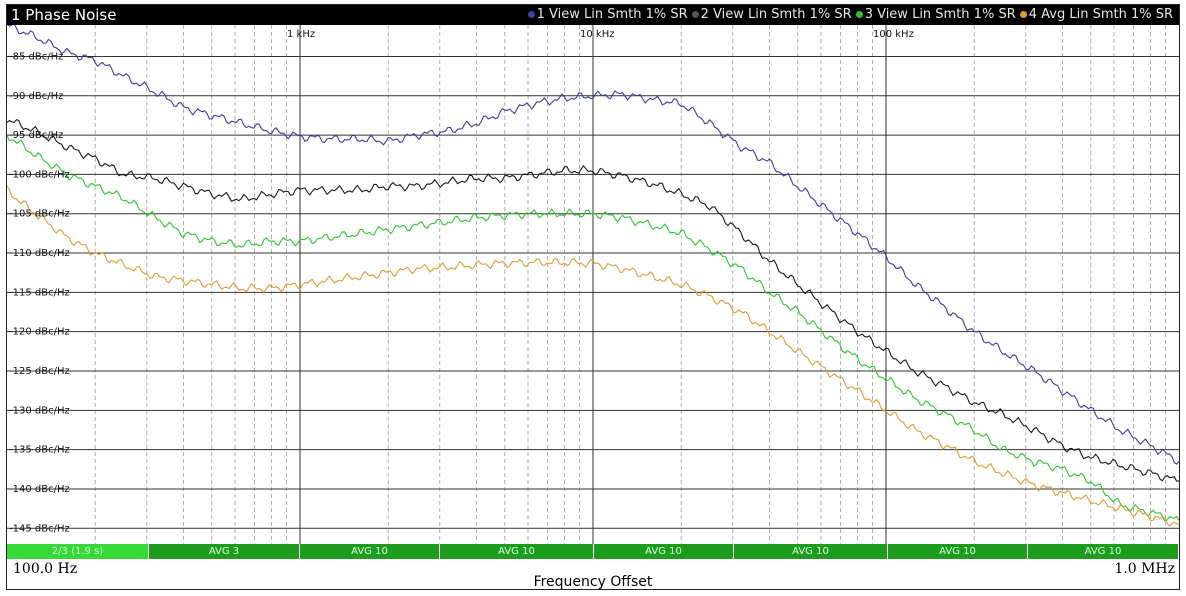 The width and height of the screenshot is (1186, 596). What do you see at coordinates (45, 569) in the screenshot?
I see `x-start-label: 100.0 Hz` at bounding box center [45, 569].